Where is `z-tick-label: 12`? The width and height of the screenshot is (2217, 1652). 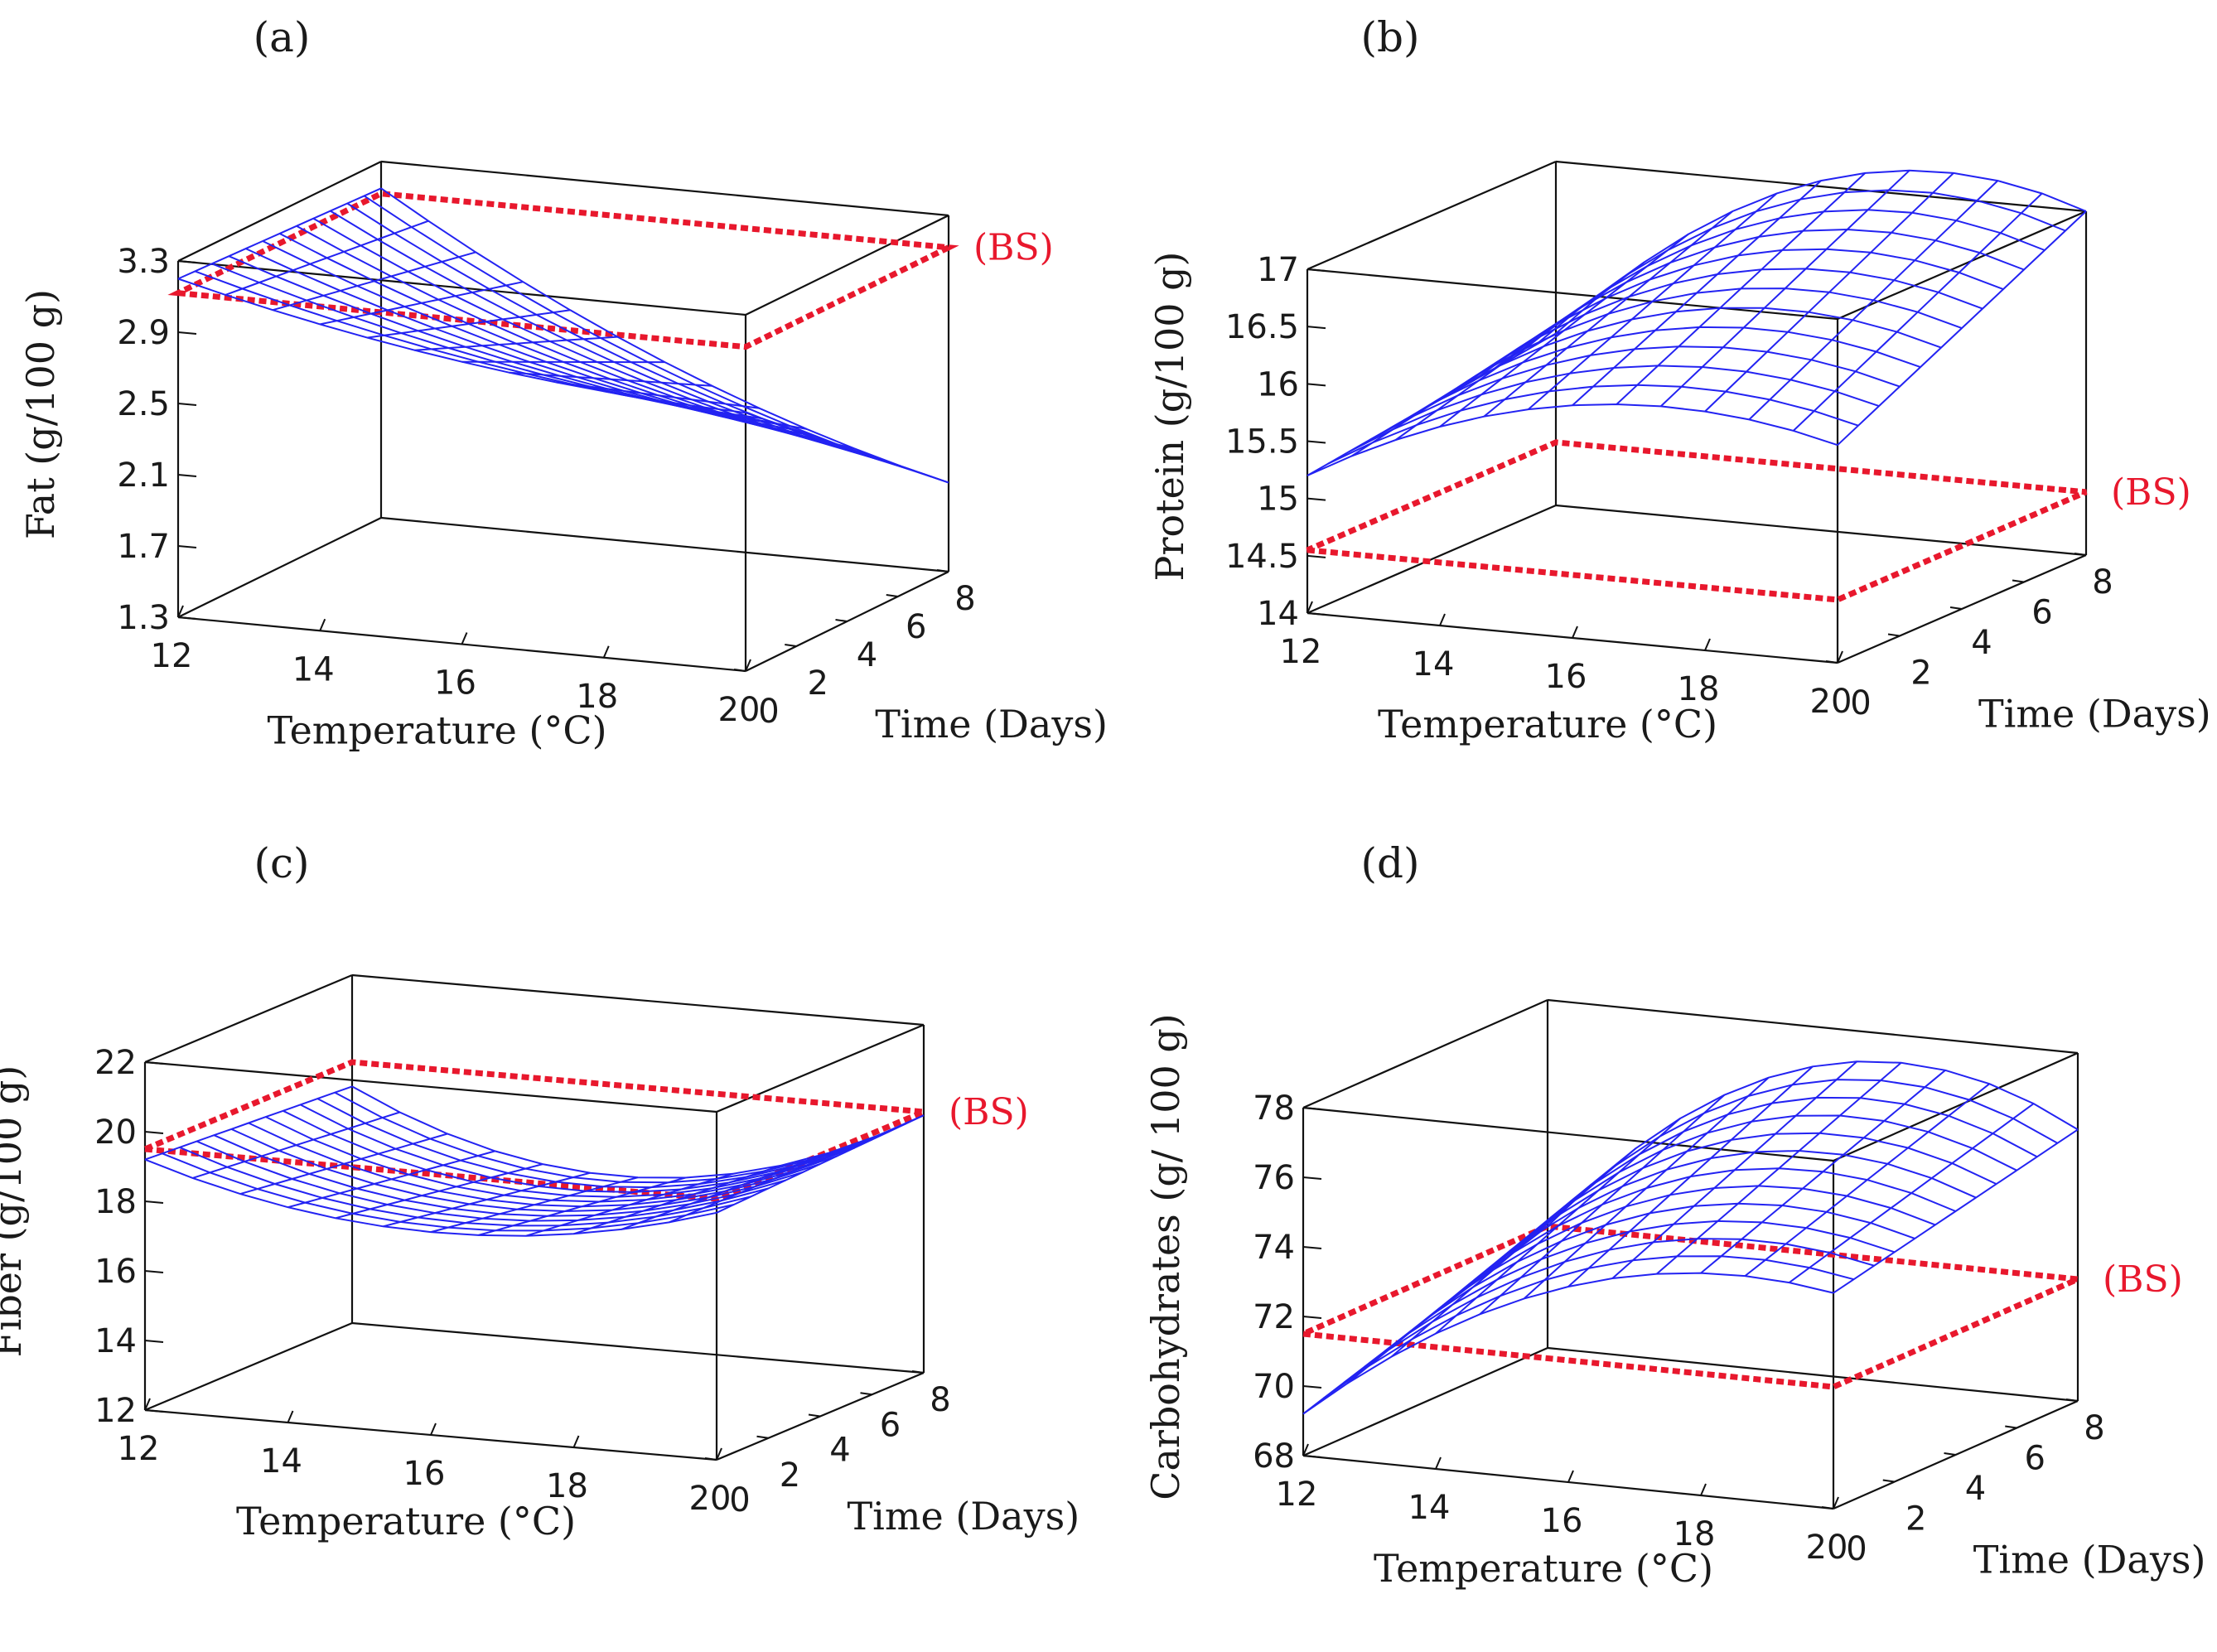
z-tick-label: 12 is located at coordinates (115, 1411).